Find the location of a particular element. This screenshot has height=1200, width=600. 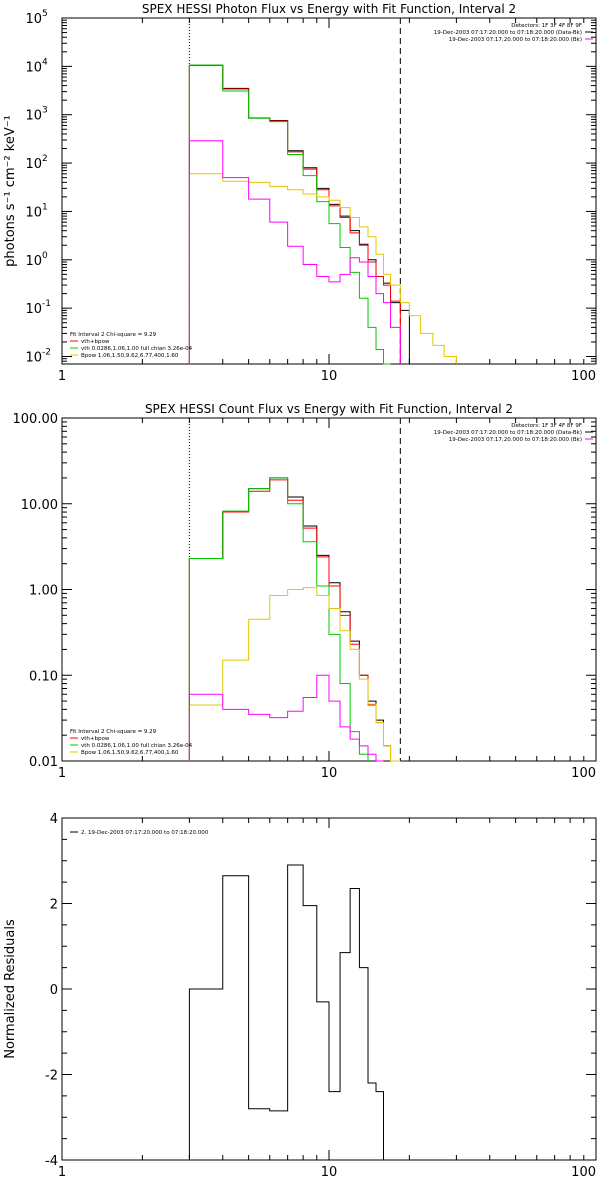

y-tick-exponent: 0 is located at coordinates (45, 256).